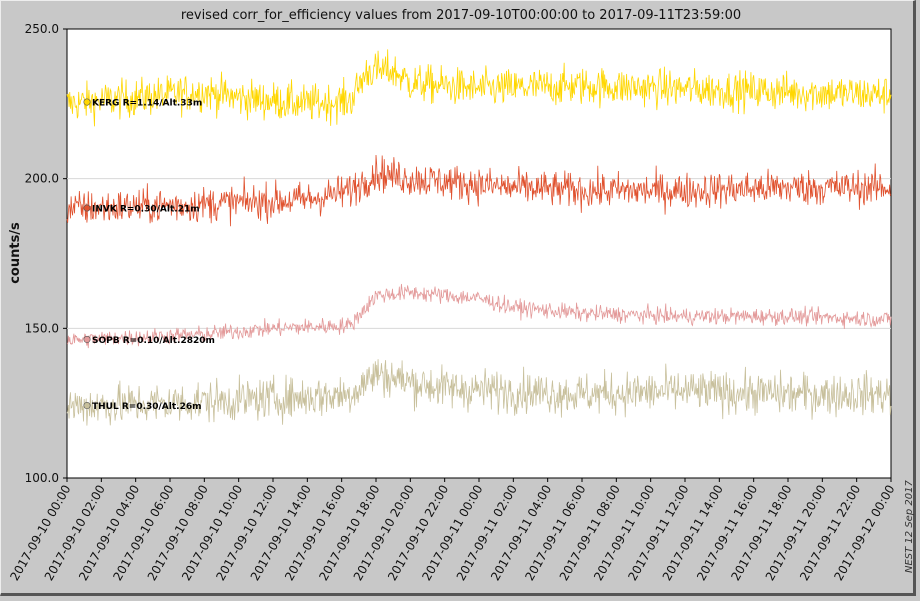  What do you see at coordinates (146, 210) in the screenshot?
I see `legend-label-1: INVK R=0.30/Alt.21m` at bounding box center [146, 210].